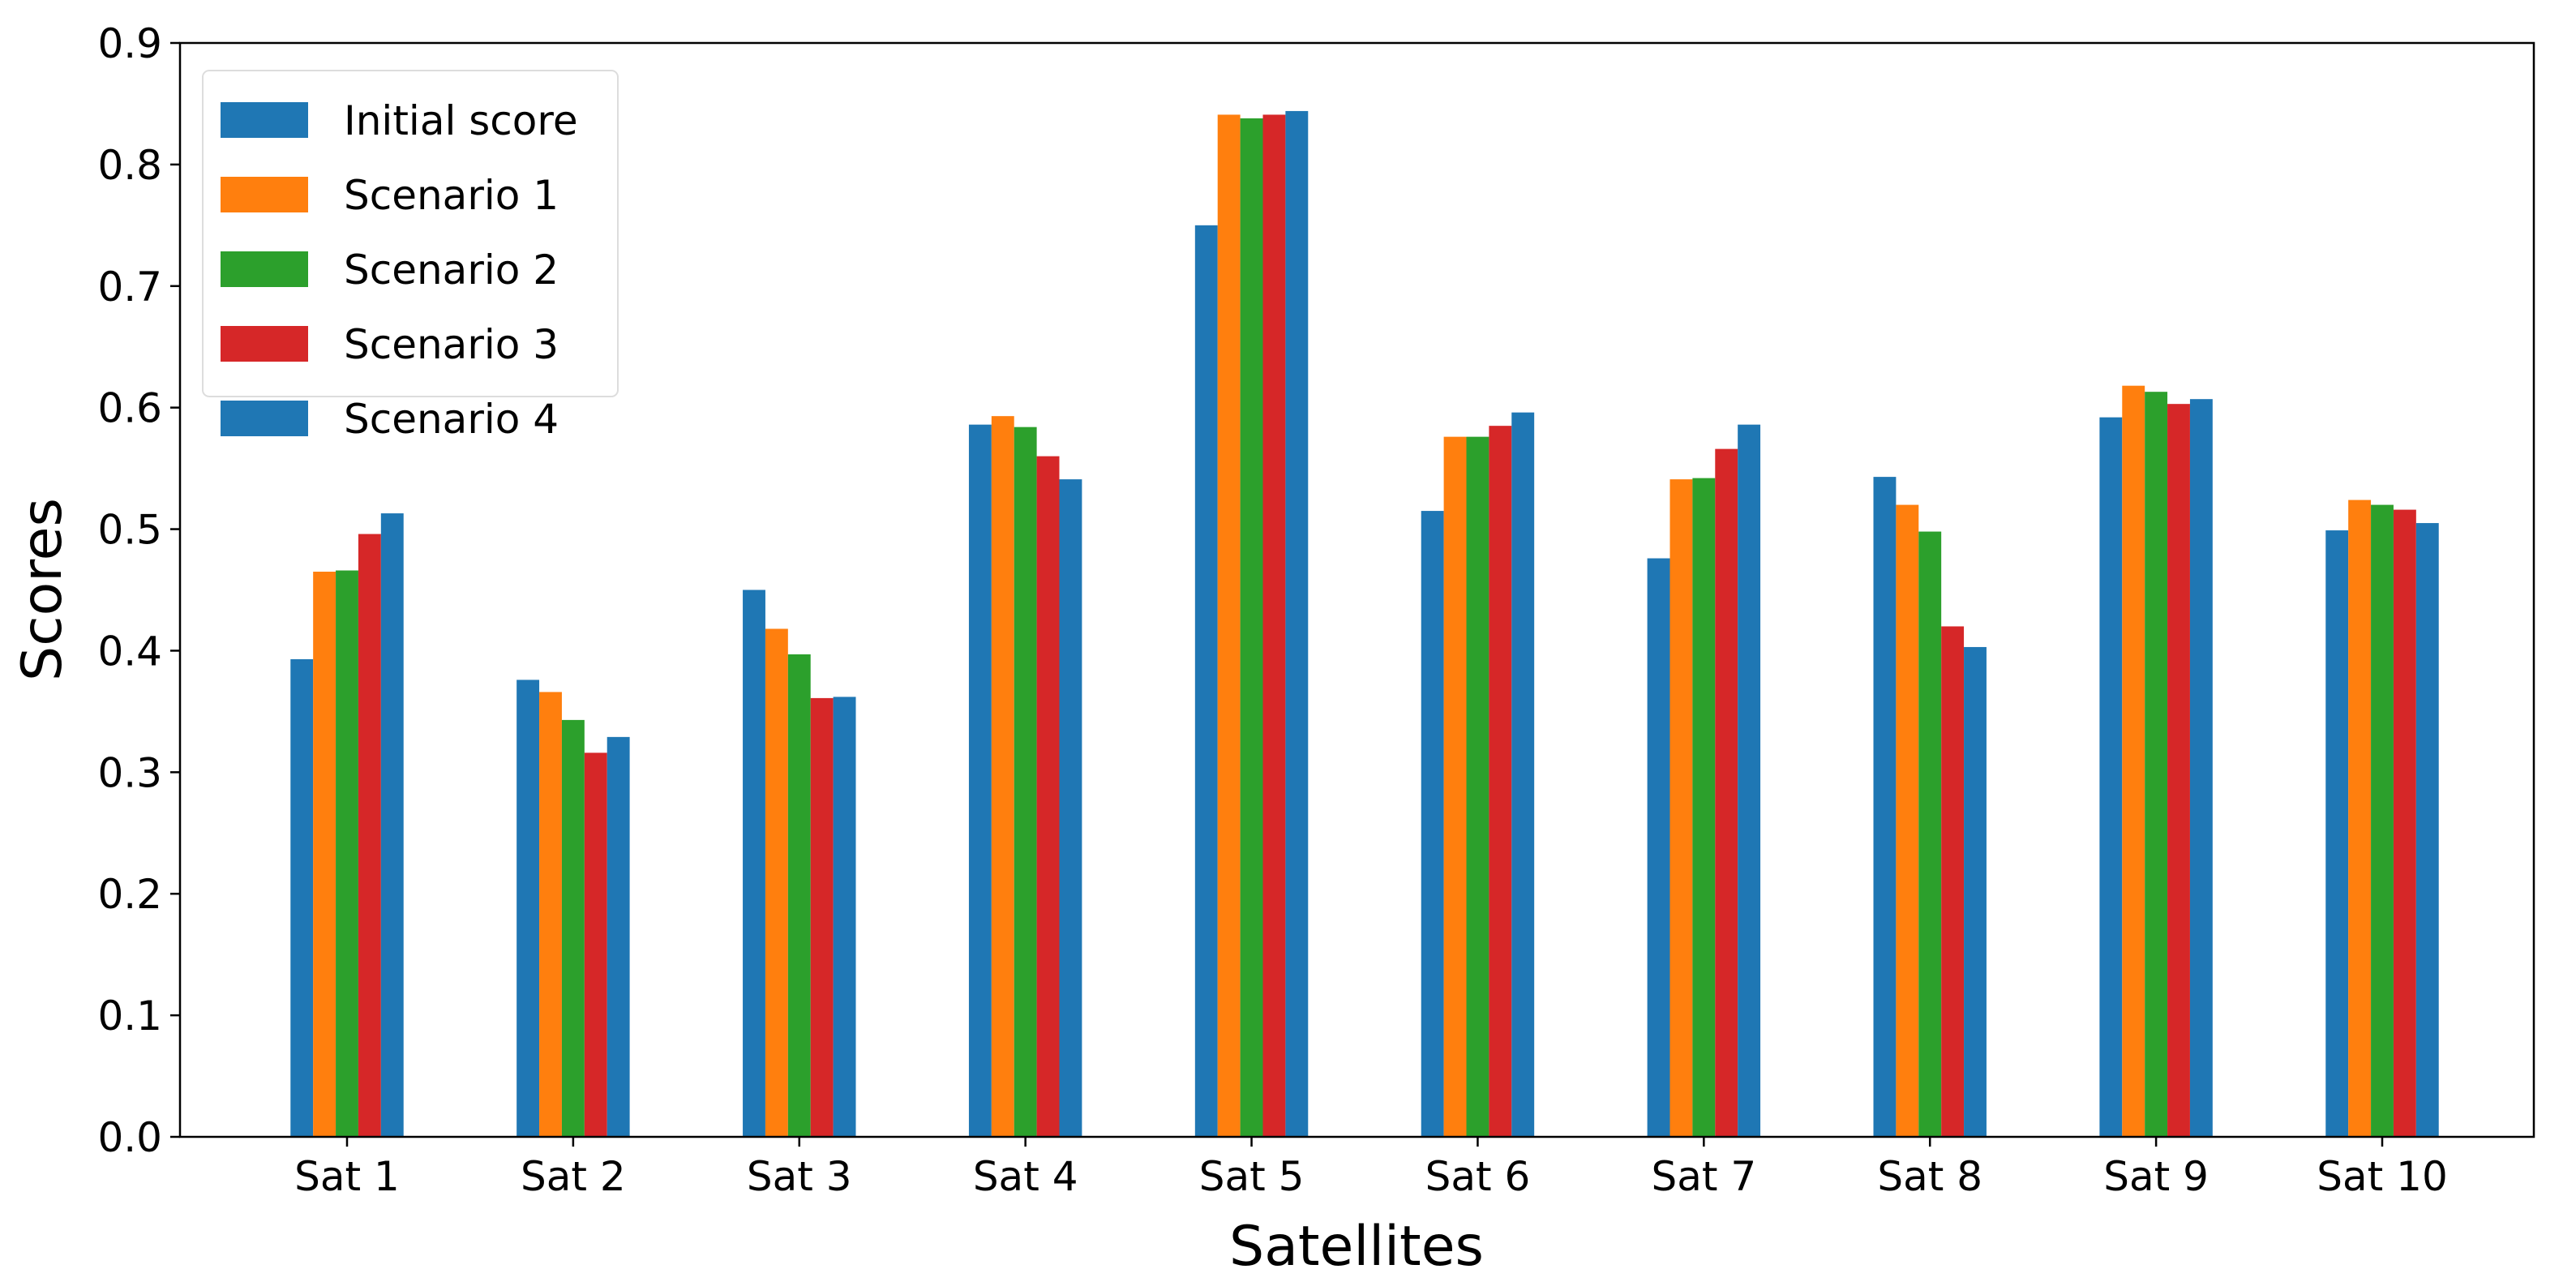 This screenshot has height=1282, width=2576. Describe the element at coordinates (451, 419) in the screenshot. I see `legend-label: Scenario 4` at that location.